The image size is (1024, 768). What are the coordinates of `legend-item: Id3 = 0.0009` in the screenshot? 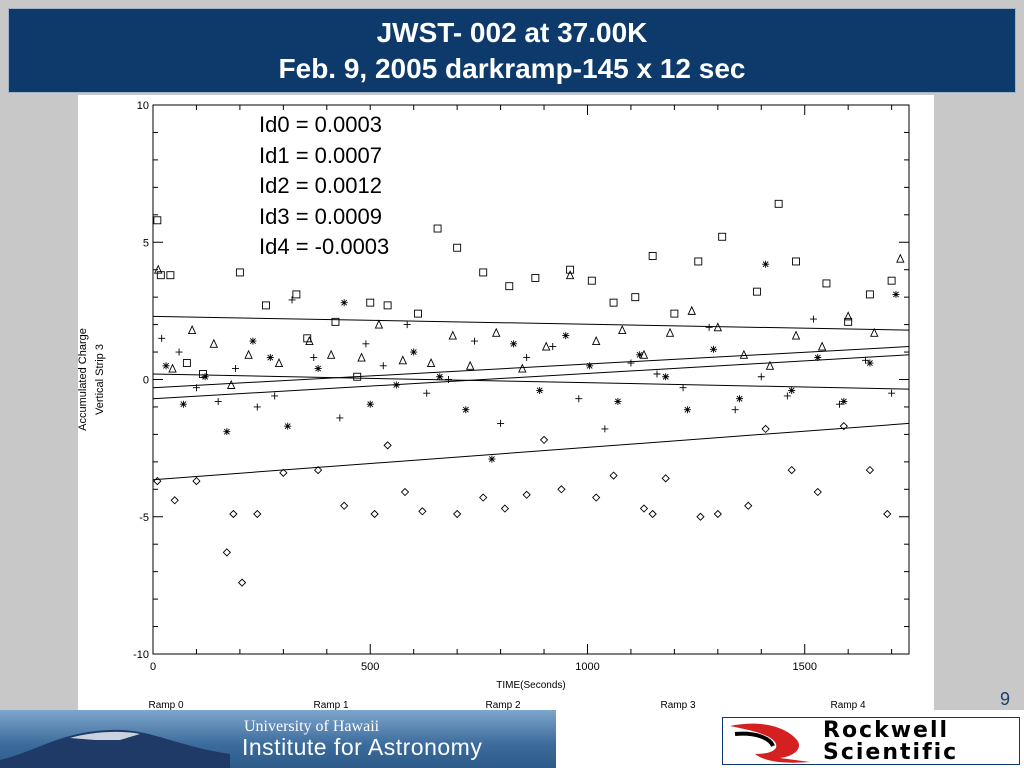 It's located at (320, 216).